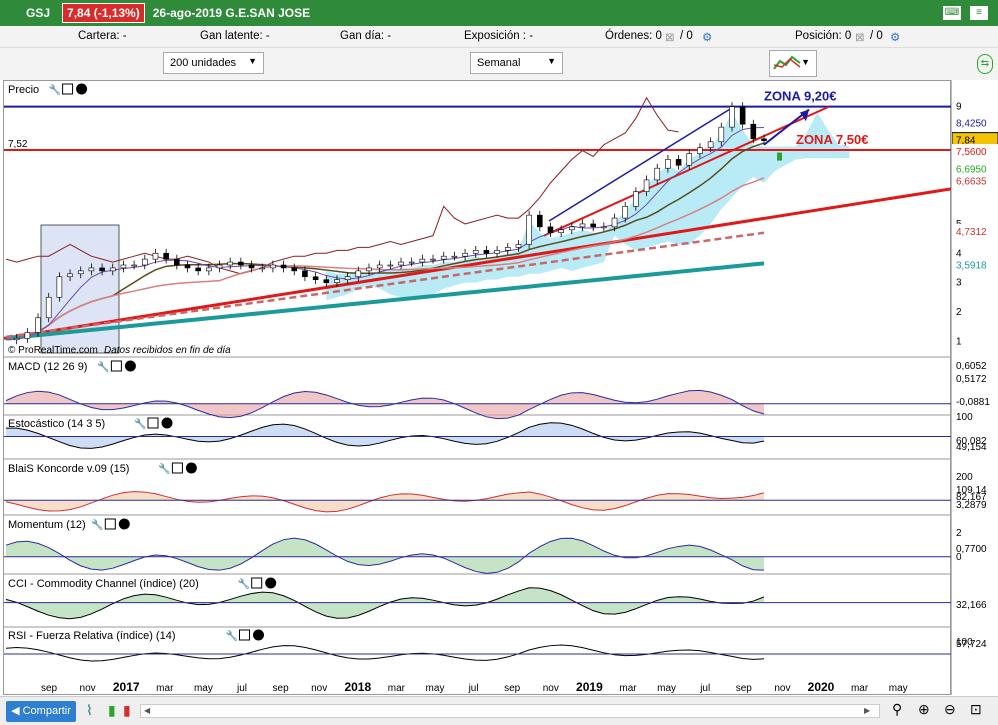 Image resolution: width=998 pixels, height=725 pixels. Describe the element at coordinates (127, 710) in the screenshot. I see `candle-red-icon: ▮` at that location.